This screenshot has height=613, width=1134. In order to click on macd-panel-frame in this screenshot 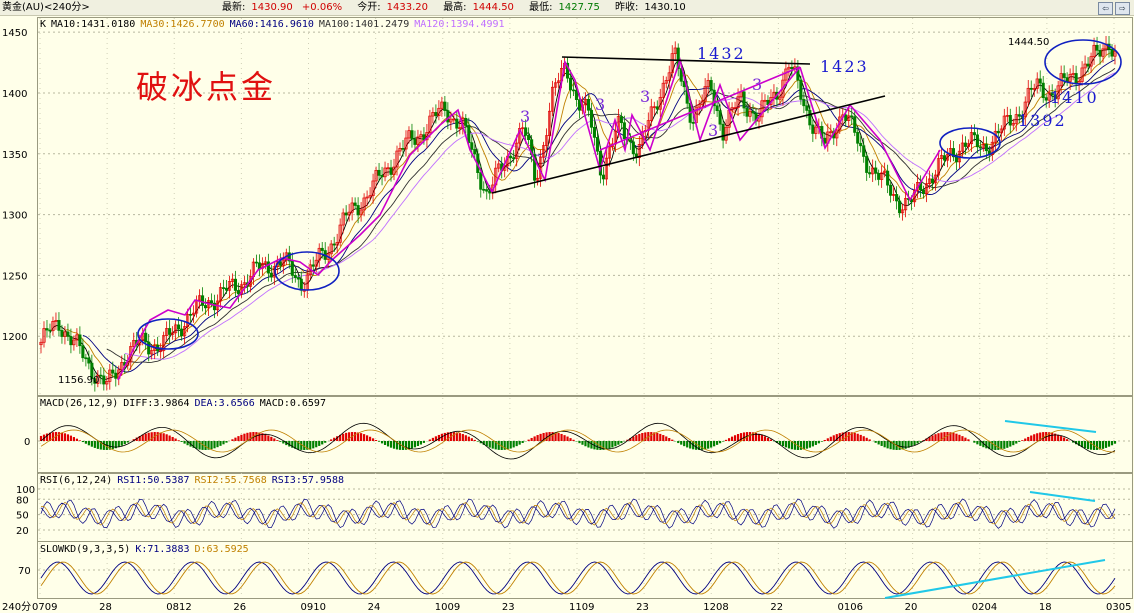, I will do `click(585, 434)`.